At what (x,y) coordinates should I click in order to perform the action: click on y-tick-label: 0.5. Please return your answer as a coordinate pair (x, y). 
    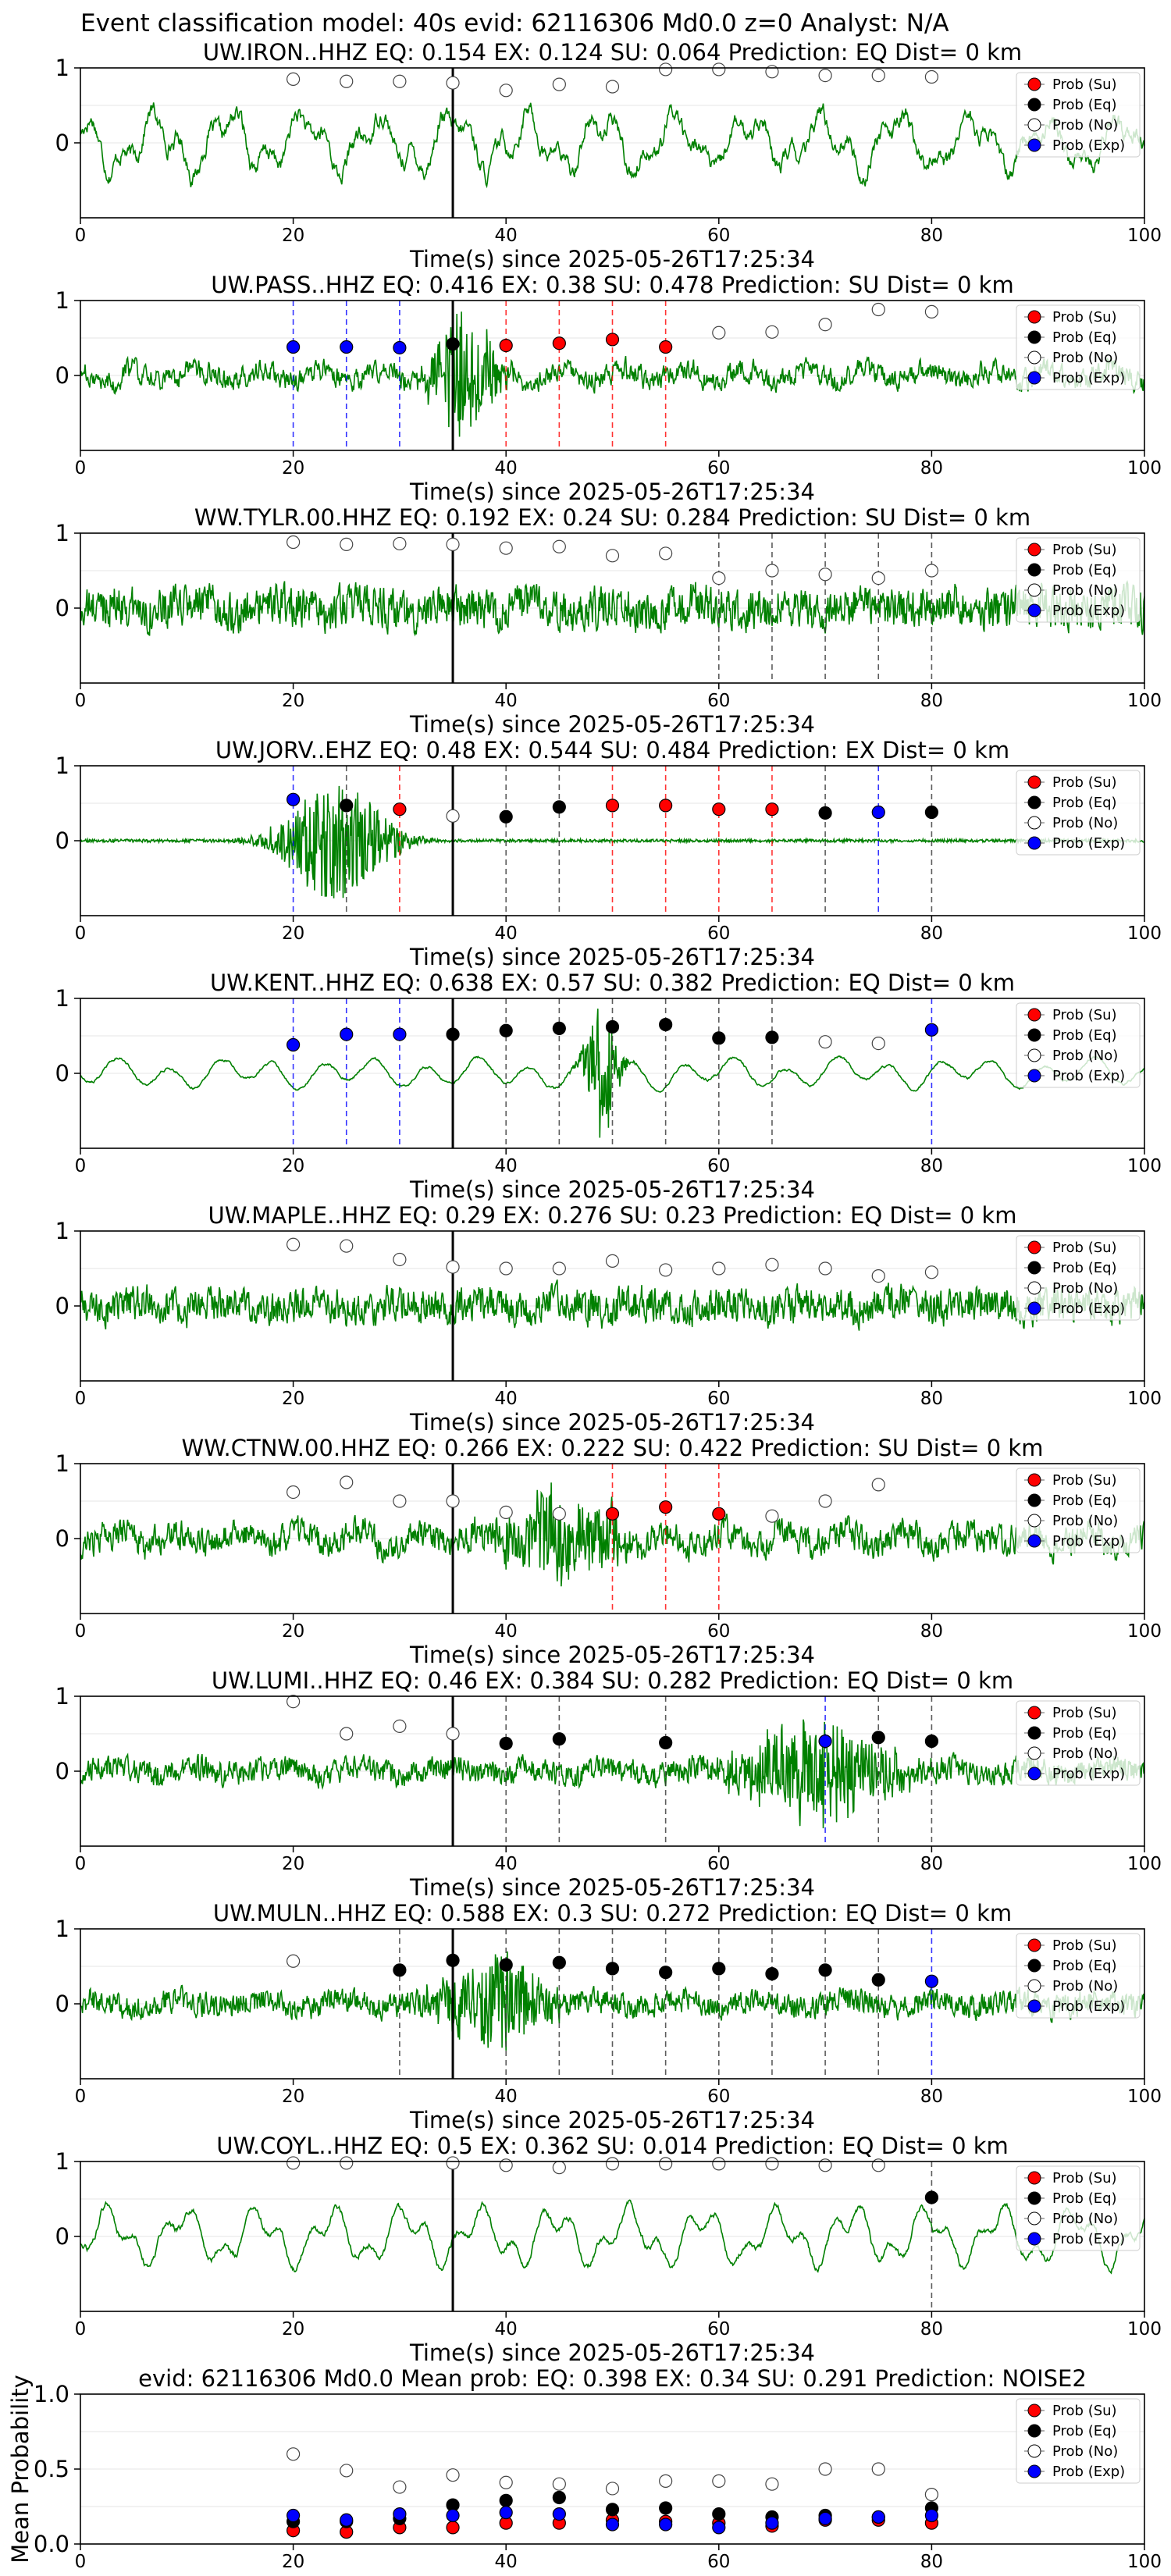
    Looking at the image, I should click on (51, 2469).